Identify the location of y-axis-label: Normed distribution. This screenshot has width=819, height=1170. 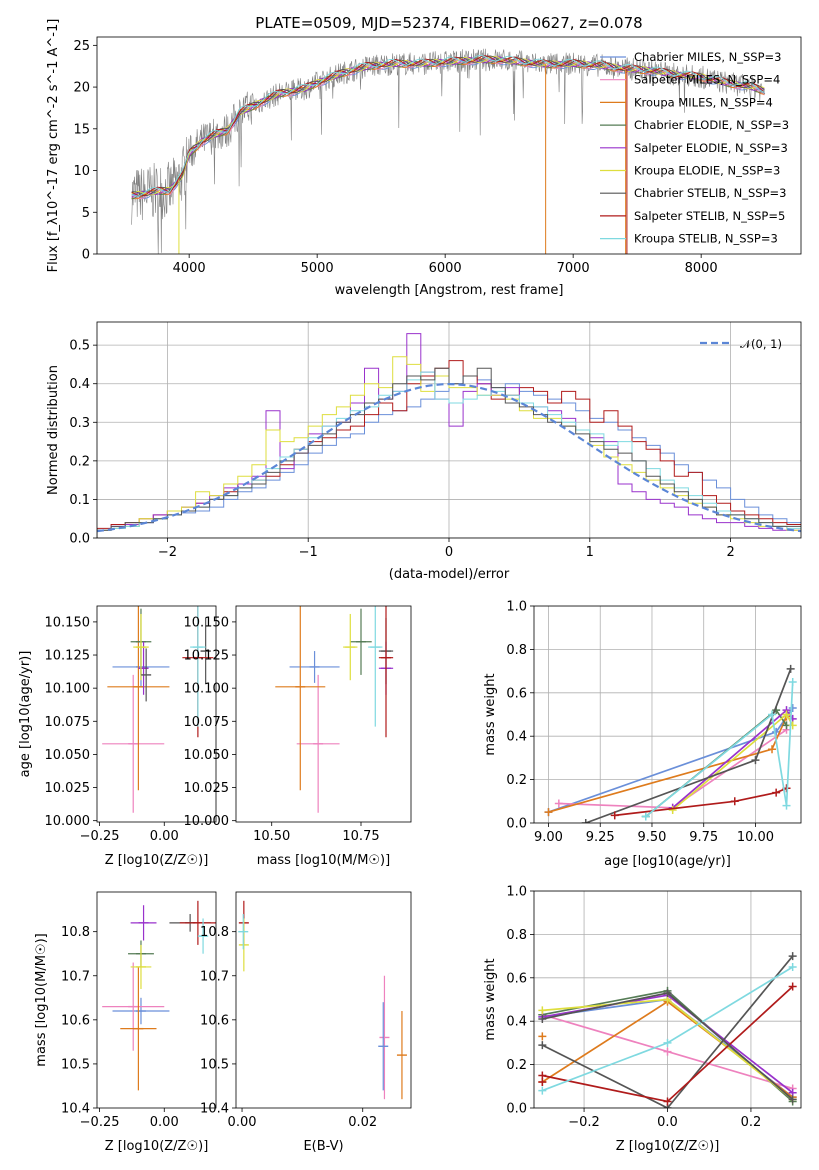
(53, 430).